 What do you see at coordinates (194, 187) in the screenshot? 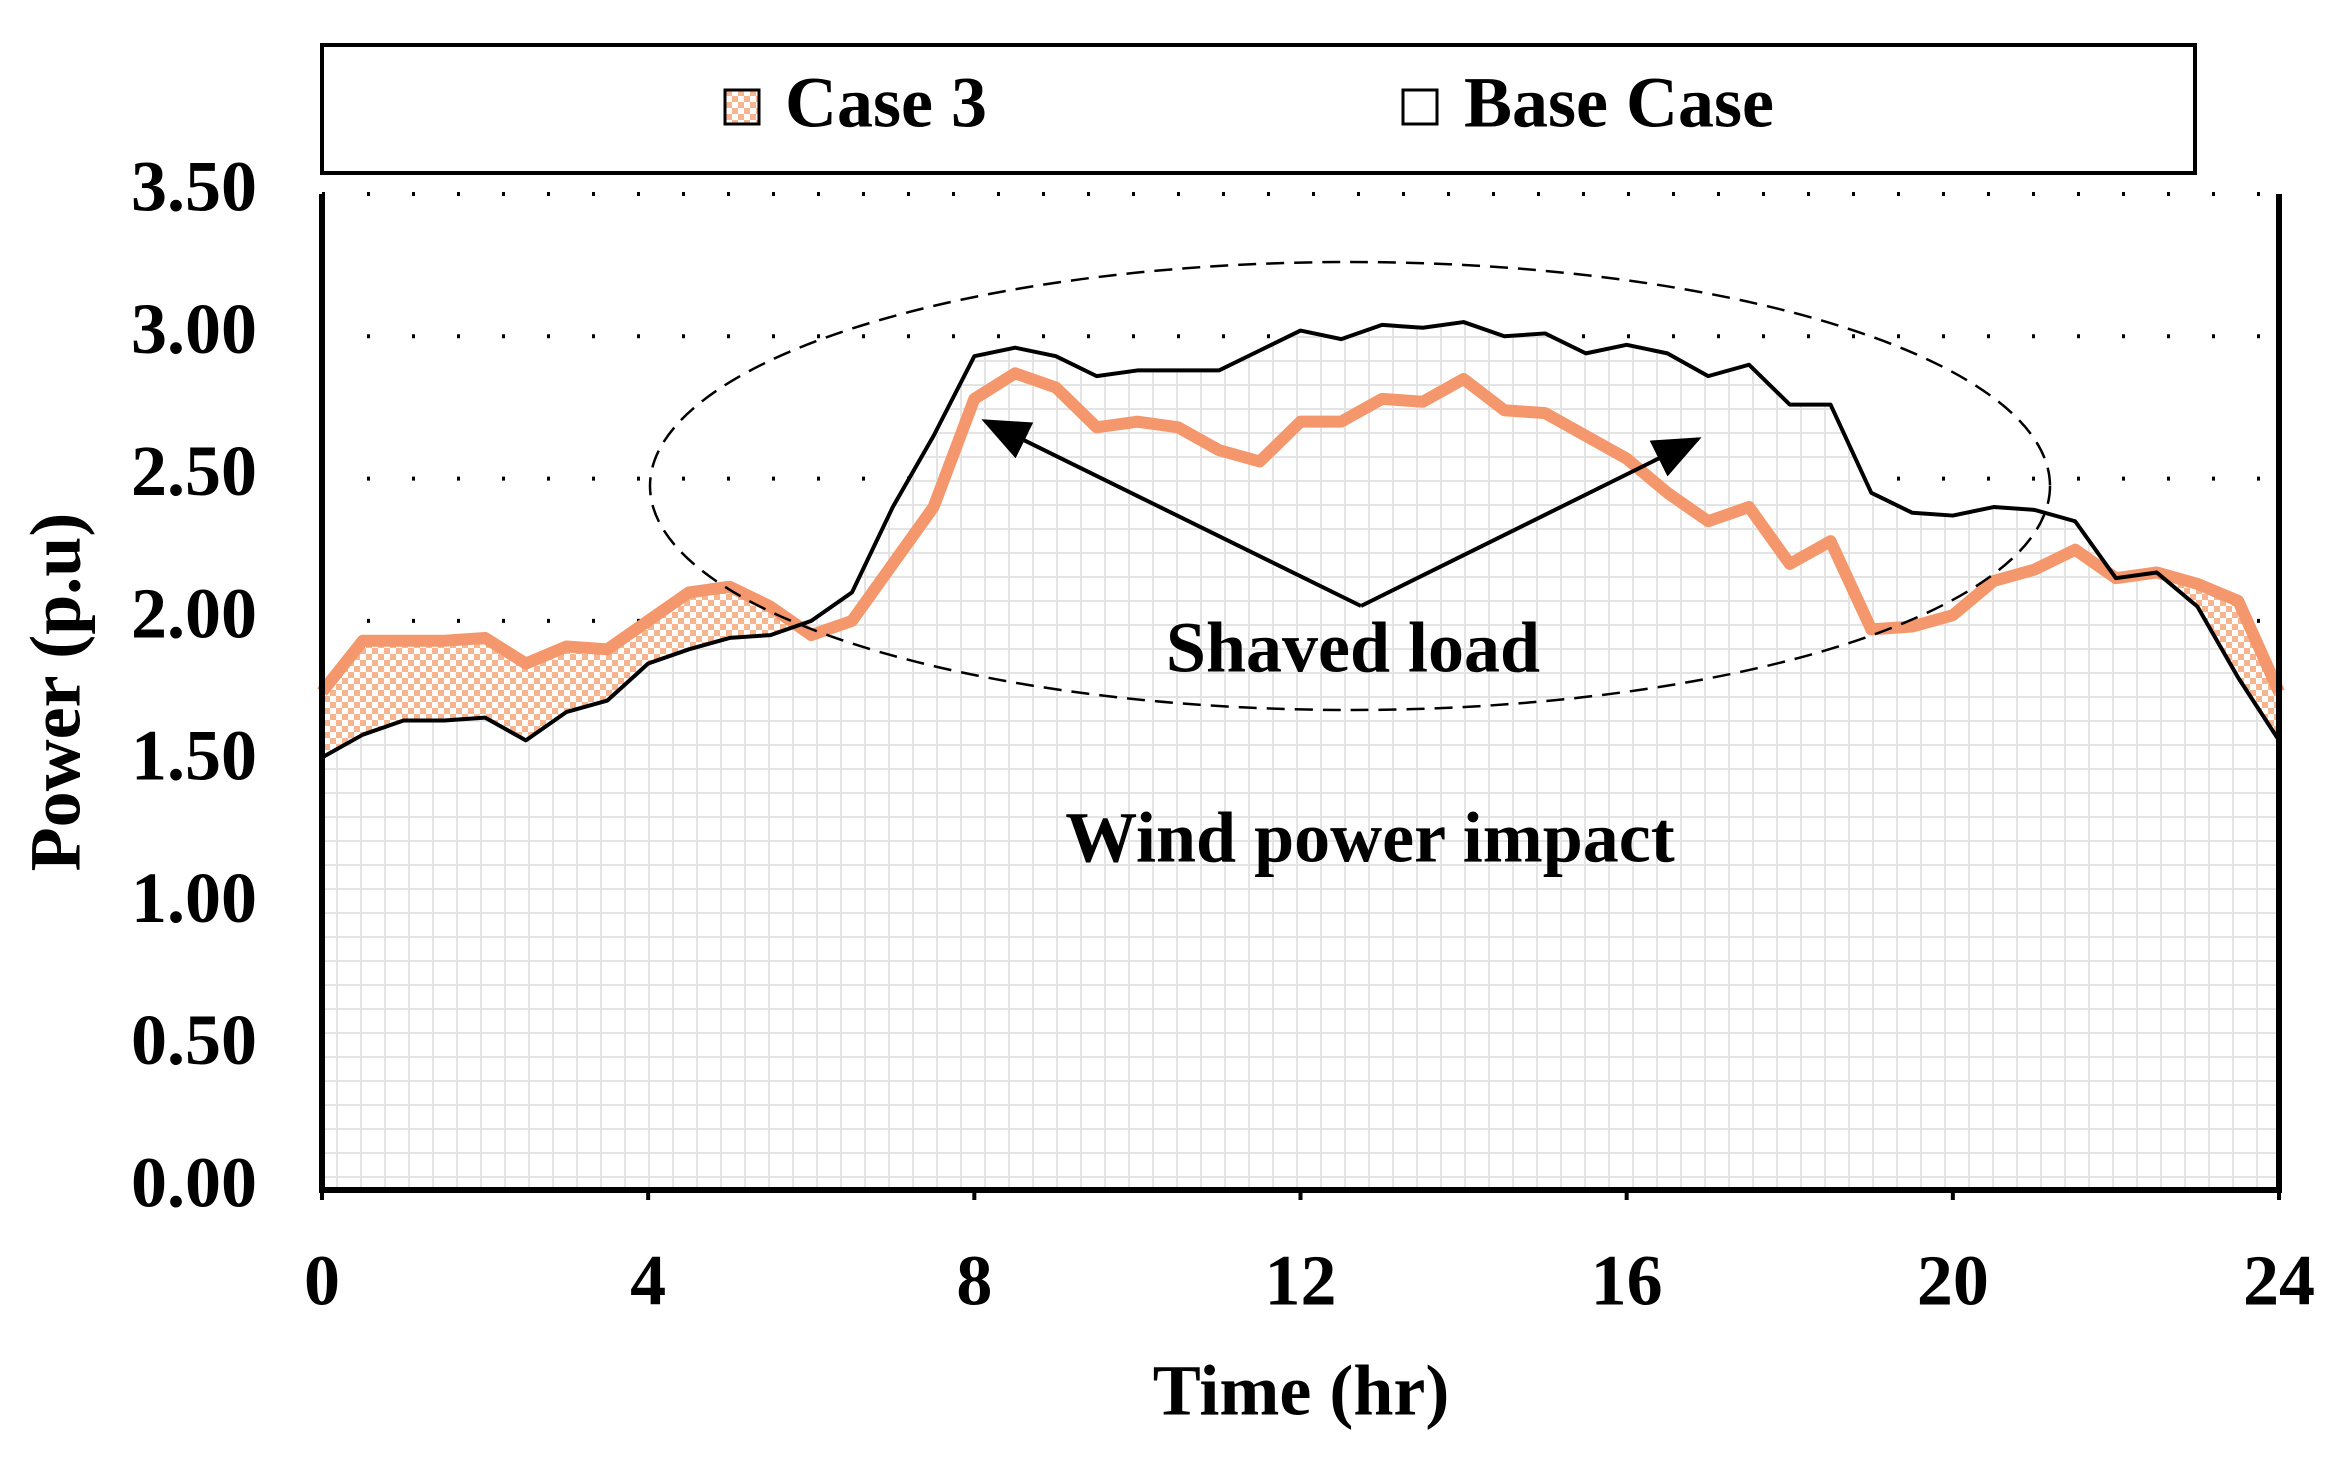
I see `y-tick-label: 3.50` at bounding box center [194, 187].